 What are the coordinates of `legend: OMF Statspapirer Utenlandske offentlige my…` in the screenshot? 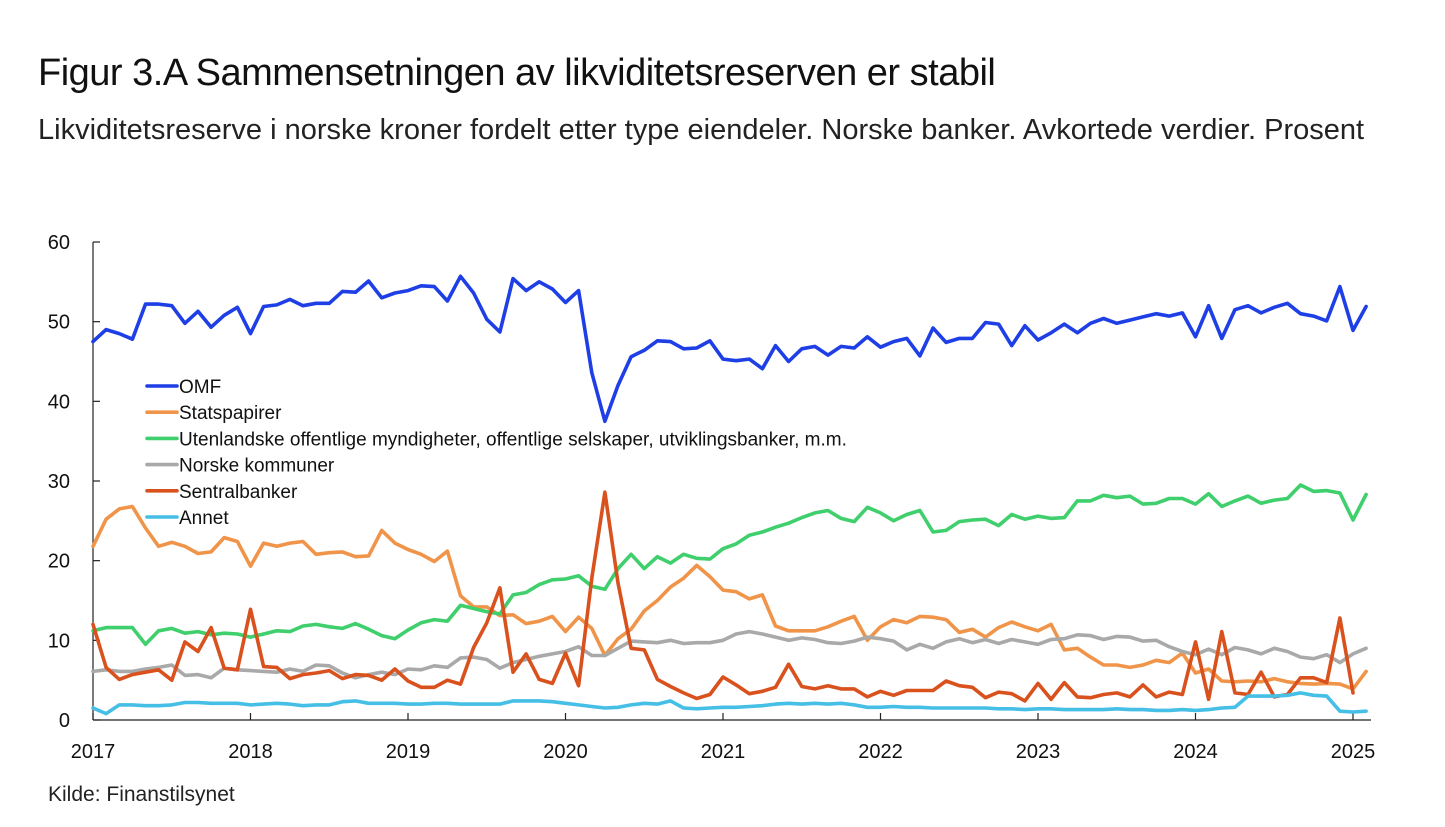 It's located at (496, 453).